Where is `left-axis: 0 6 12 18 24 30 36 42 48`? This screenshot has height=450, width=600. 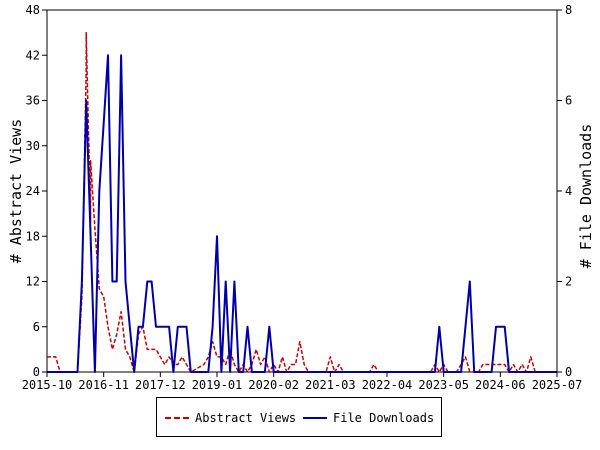
left-axis: 0 6 12 18 24 30 36 42 48 is located at coordinates (36, 191).